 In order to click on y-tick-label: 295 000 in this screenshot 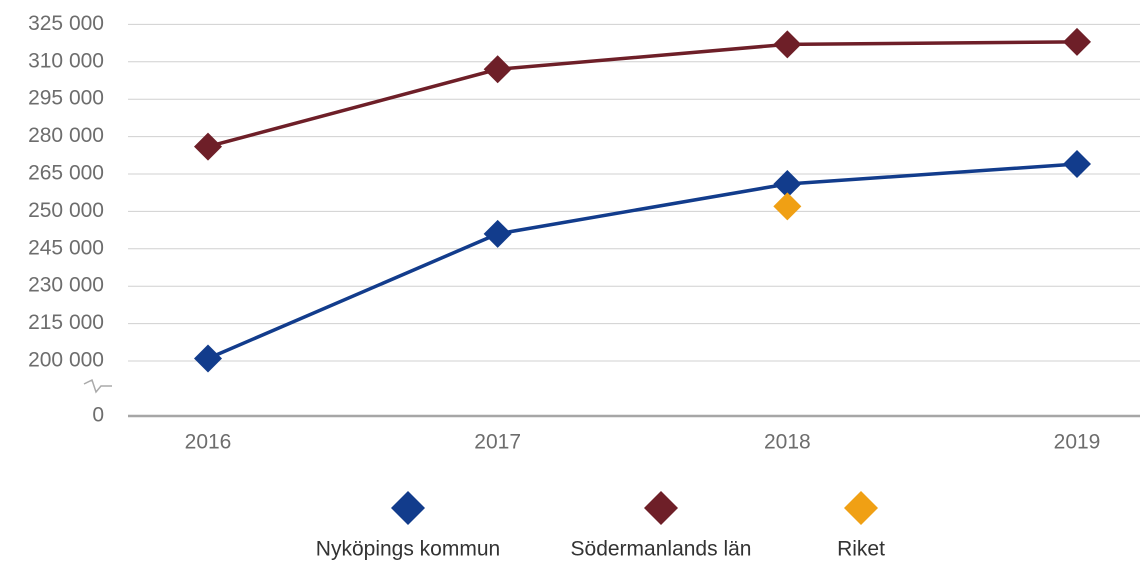, I will do `click(66, 98)`.